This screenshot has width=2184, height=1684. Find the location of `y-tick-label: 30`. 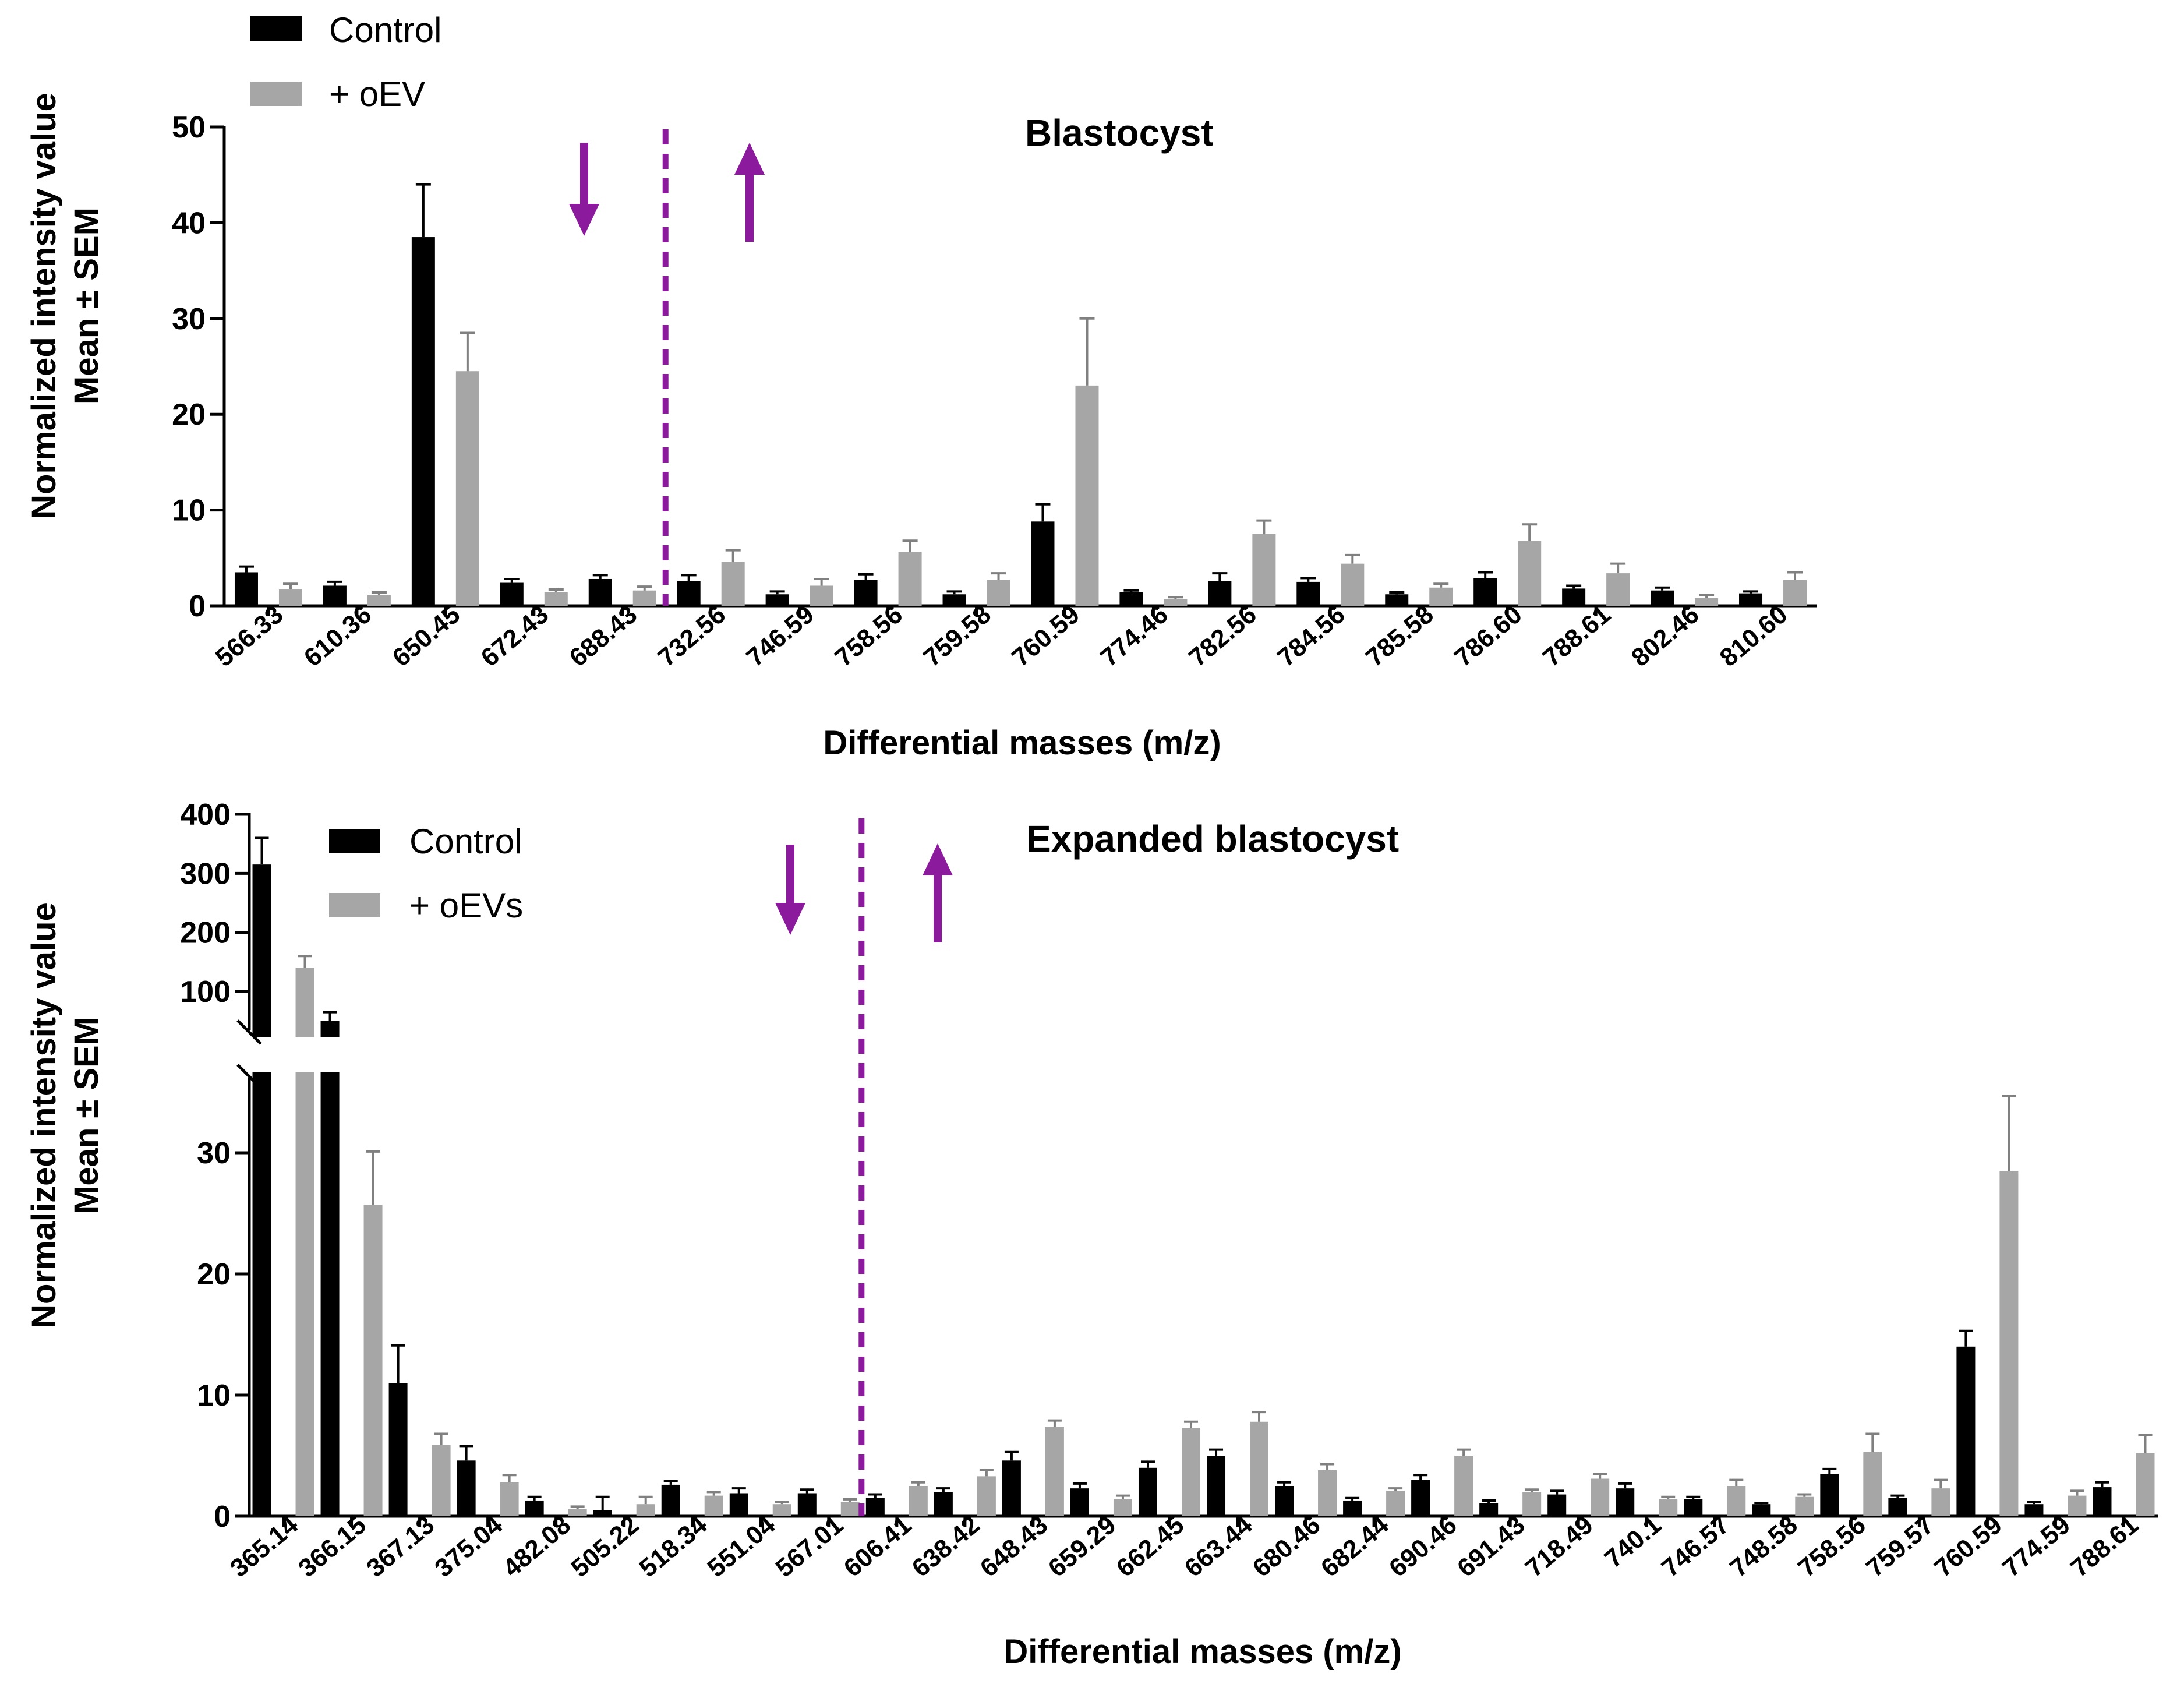

y-tick-label: 30 is located at coordinates (214, 1153).